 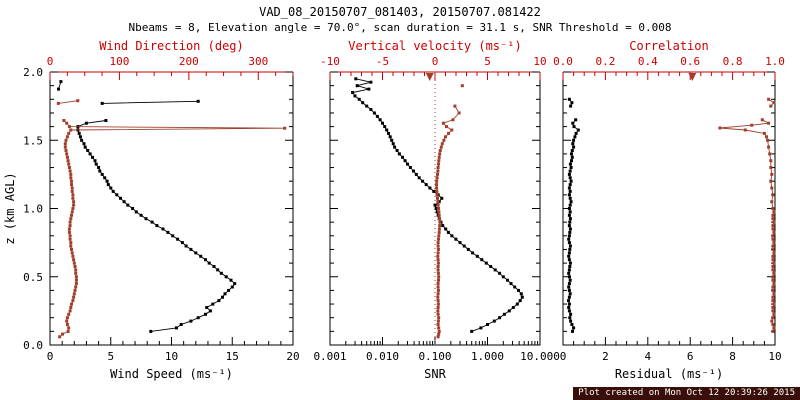 What do you see at coordinates (487, 356) in the screenshot?
I see `axis-text: 1.000` at bounding box center [487, 356].